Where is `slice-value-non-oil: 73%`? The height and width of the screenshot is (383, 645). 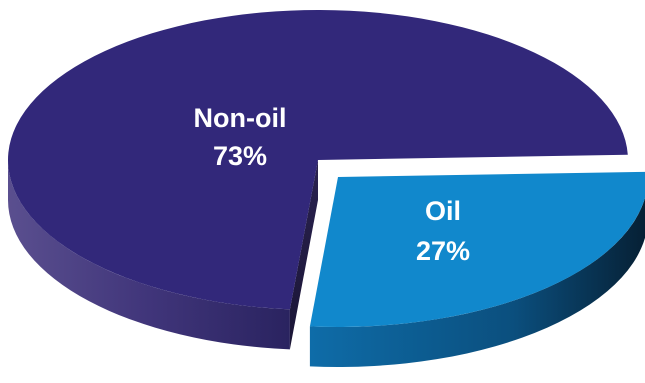 slice-value-non-oil: 73% is located at coordinates (240, 156).